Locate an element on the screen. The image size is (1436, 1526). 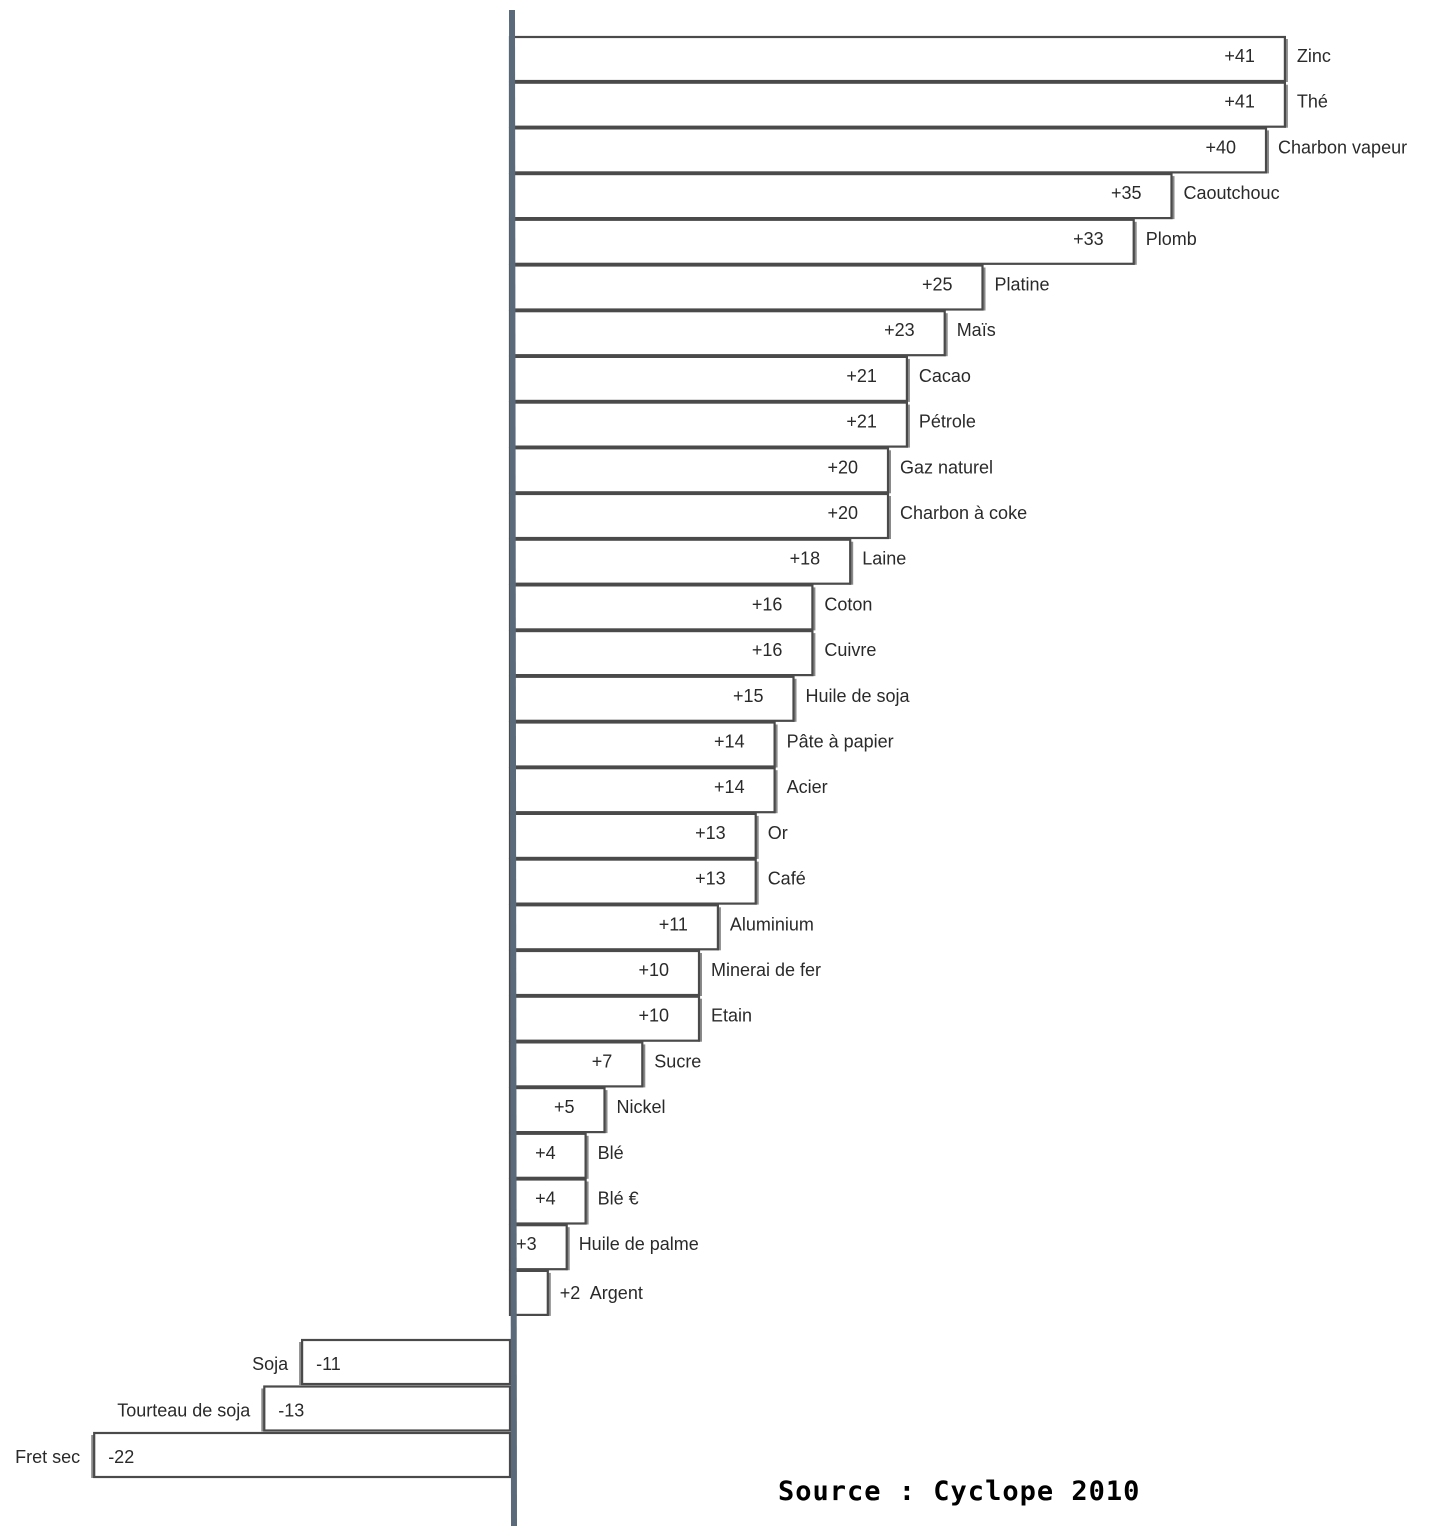
category-label: Nickel is located at coordinates (641, 1107).